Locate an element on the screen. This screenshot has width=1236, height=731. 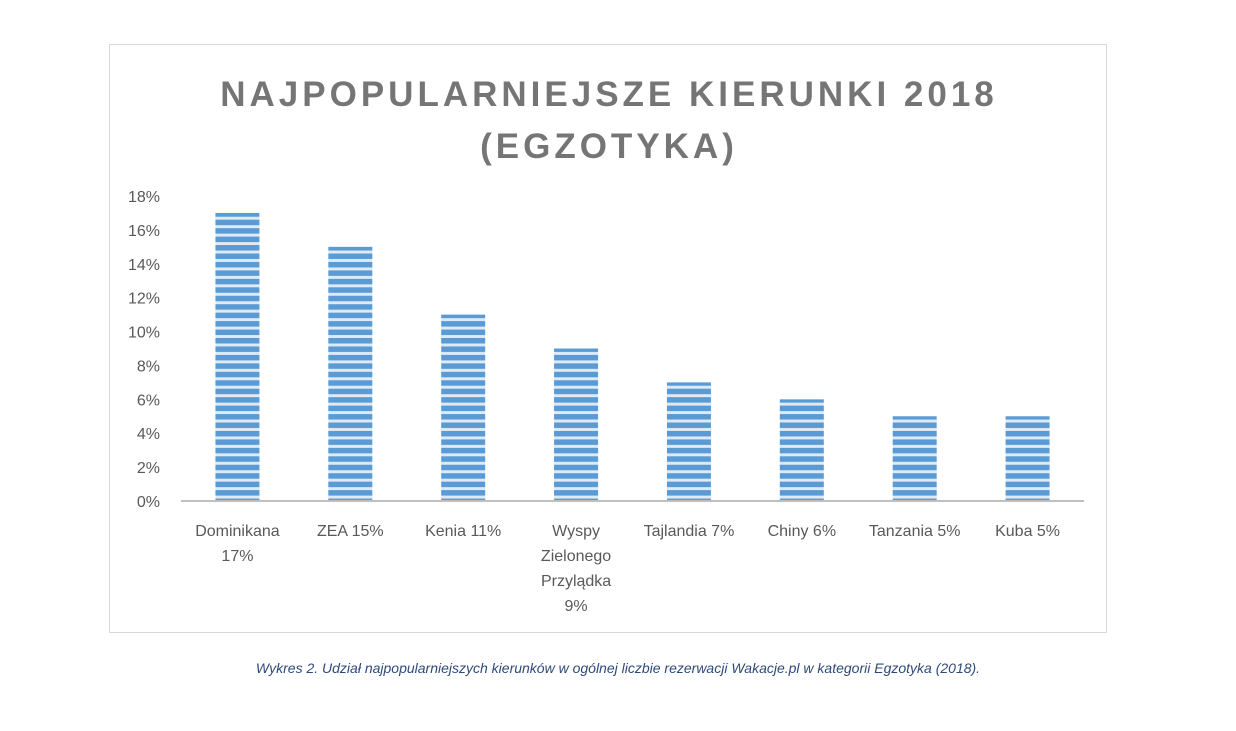
y-tick-label: 2% is located at coordinates (148, 468).